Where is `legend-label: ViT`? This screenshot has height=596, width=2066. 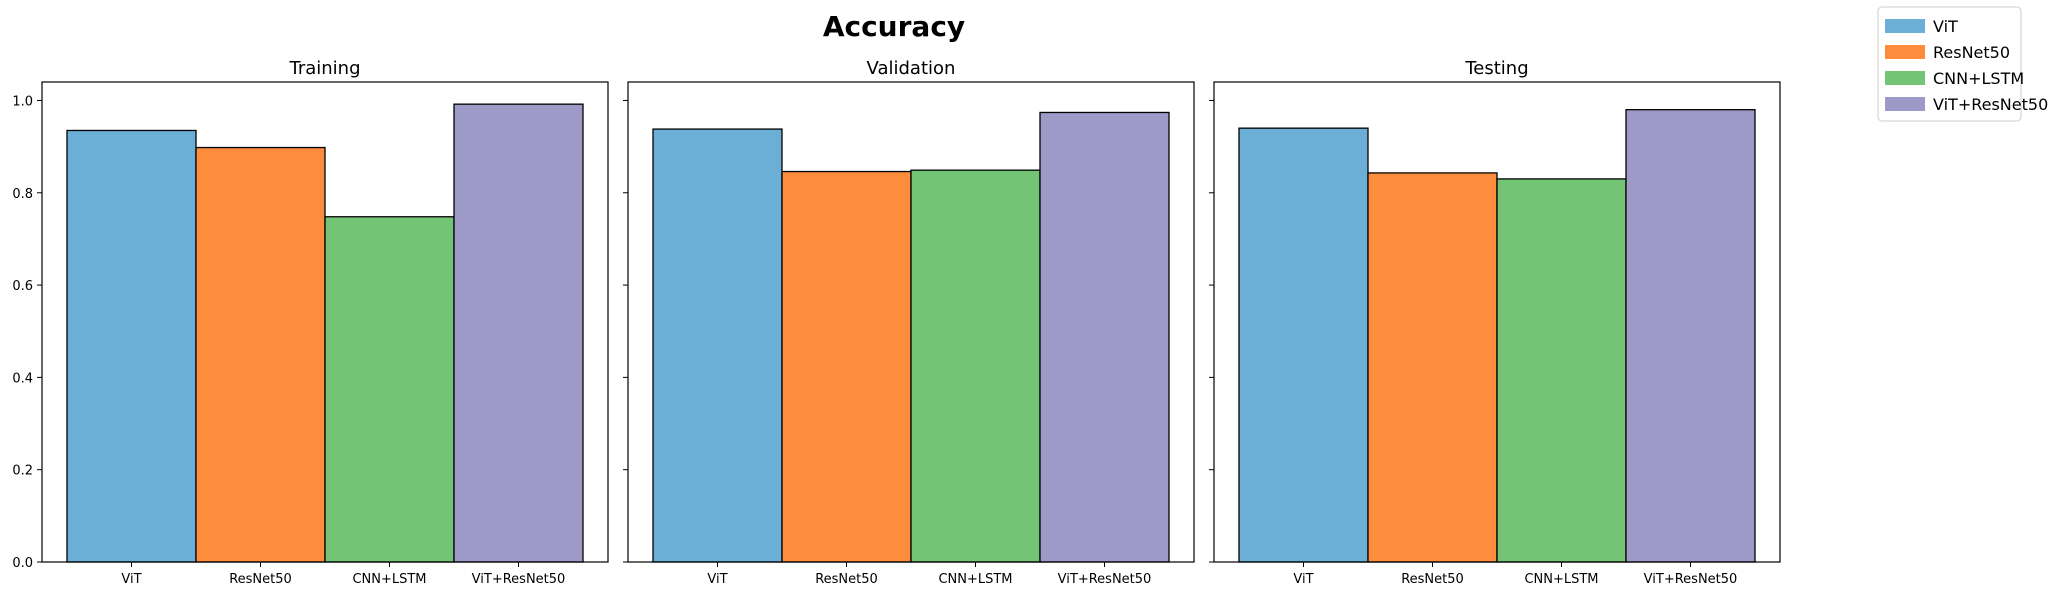
legend-label: ViT is located at coordinates (1945, 26).